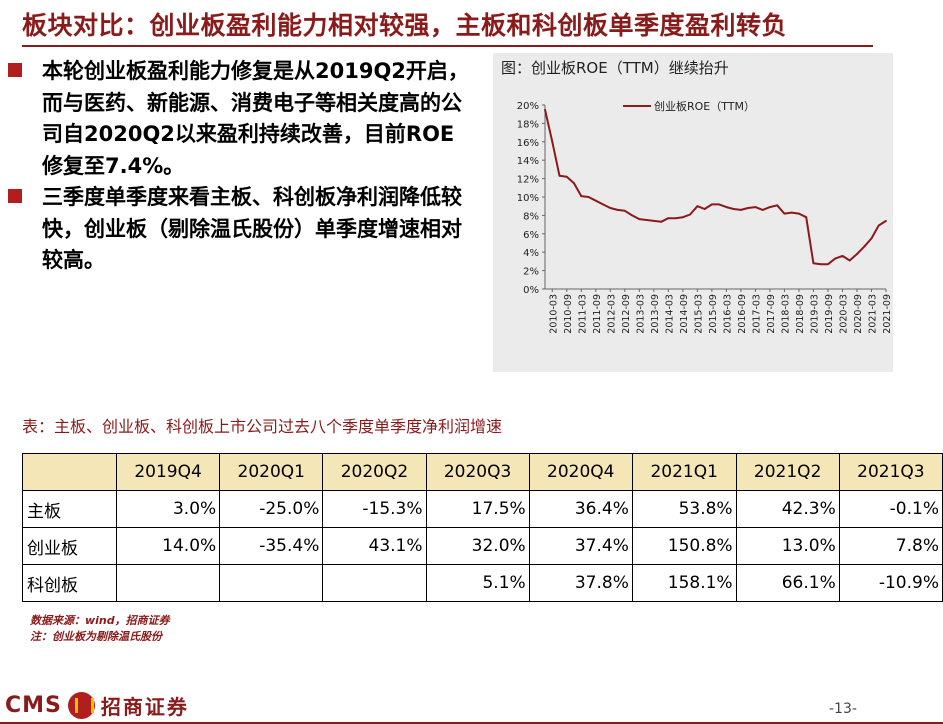 This screenshot has height=724, width=943. I want to click on data-source-note: 数据来源：wind，招商证券, so click(100, 620).